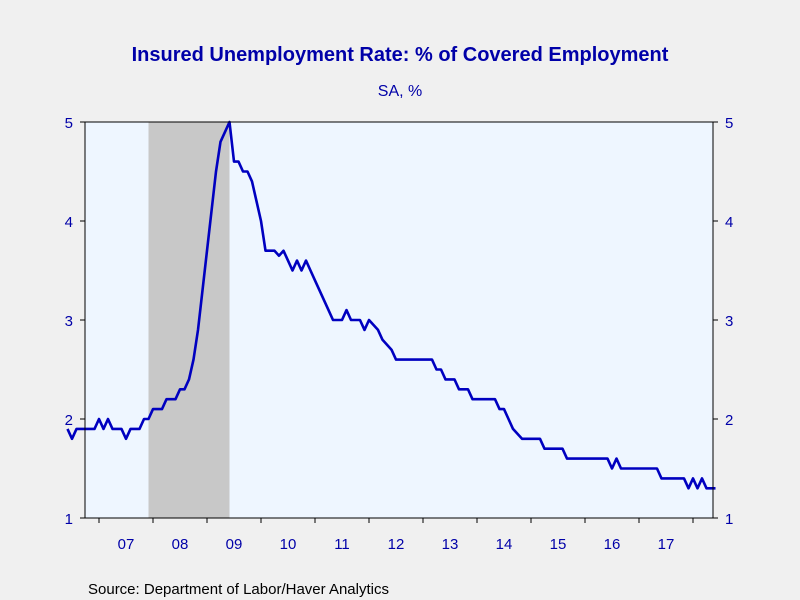  What do you see at coordinates (69, 123) in the screenshot?
I see `y-tick-label-left: 5` at bounding box center [69, 123].